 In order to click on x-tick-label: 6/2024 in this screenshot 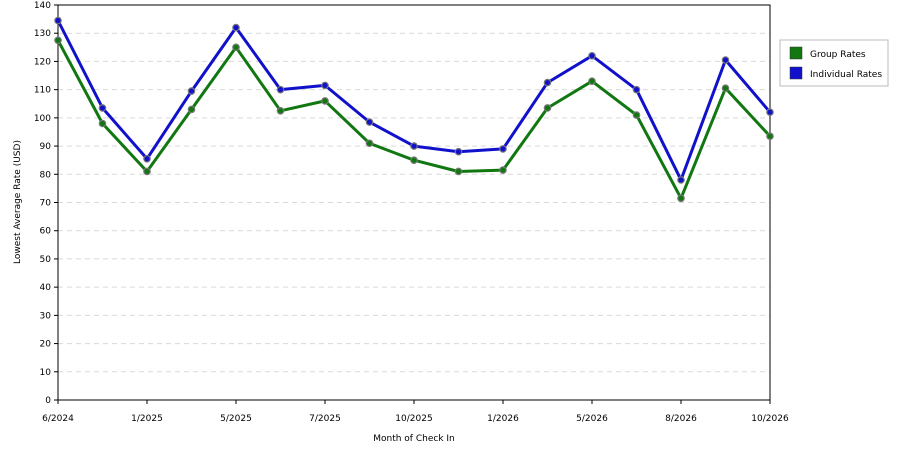, I will do `click(58, 419)`.